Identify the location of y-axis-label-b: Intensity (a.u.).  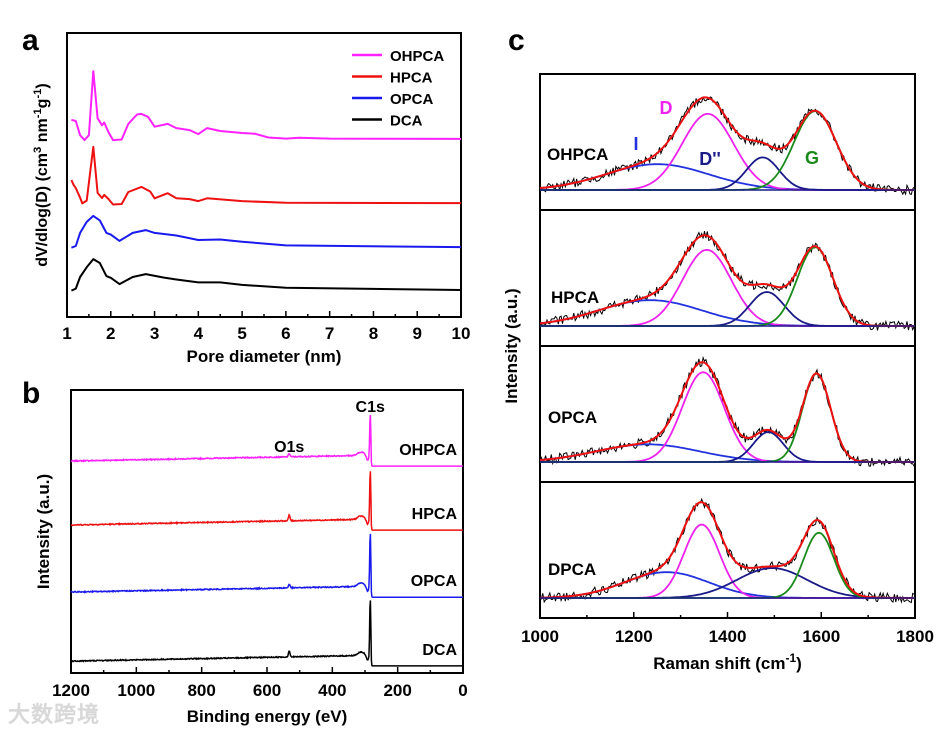
(43, 531).